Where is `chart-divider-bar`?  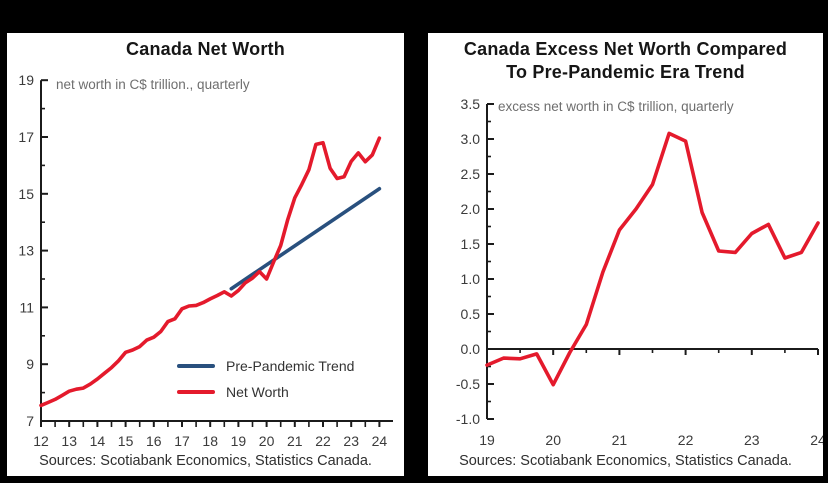 chart-divider-bar is located at coordinates (416, 258).